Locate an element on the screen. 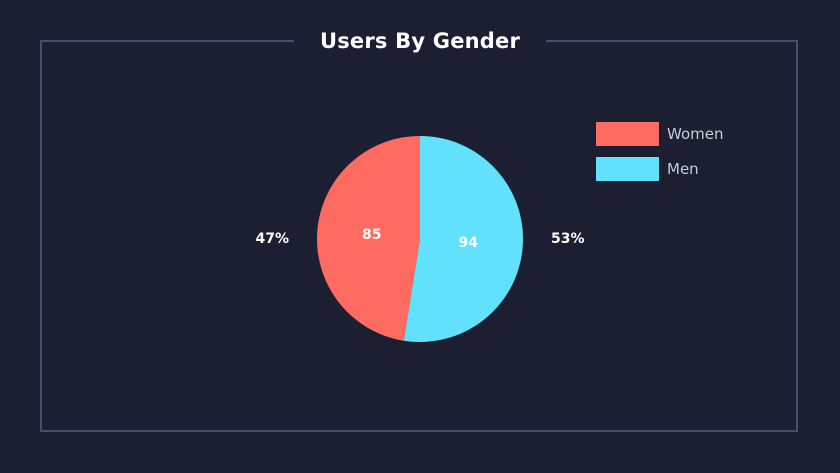 The height and width of the screenshot is (473, 840). legend-swatch-women is located at coordinates (627, 134).